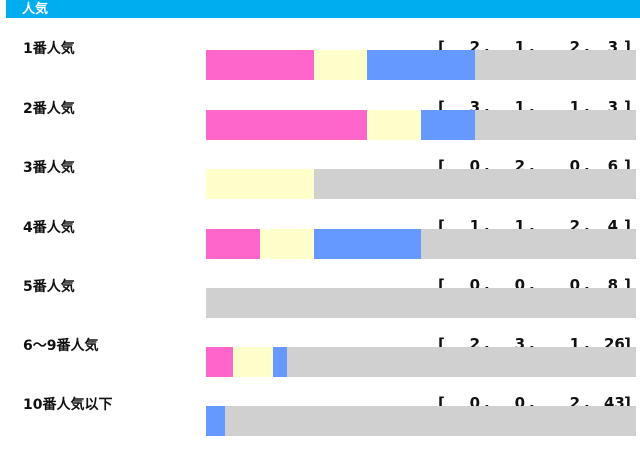 This screenshot has height=463, width=640. I want to click on category-row: 10番人気以下[] 0, 0, 2, 43, so click(320, 428).